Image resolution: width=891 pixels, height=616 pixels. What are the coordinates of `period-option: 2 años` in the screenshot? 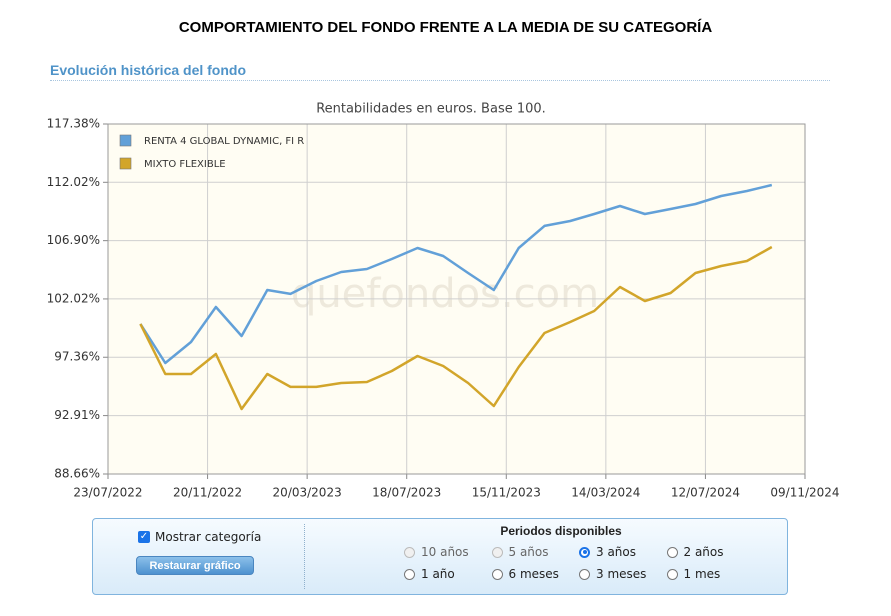 It's located at (695, 552).